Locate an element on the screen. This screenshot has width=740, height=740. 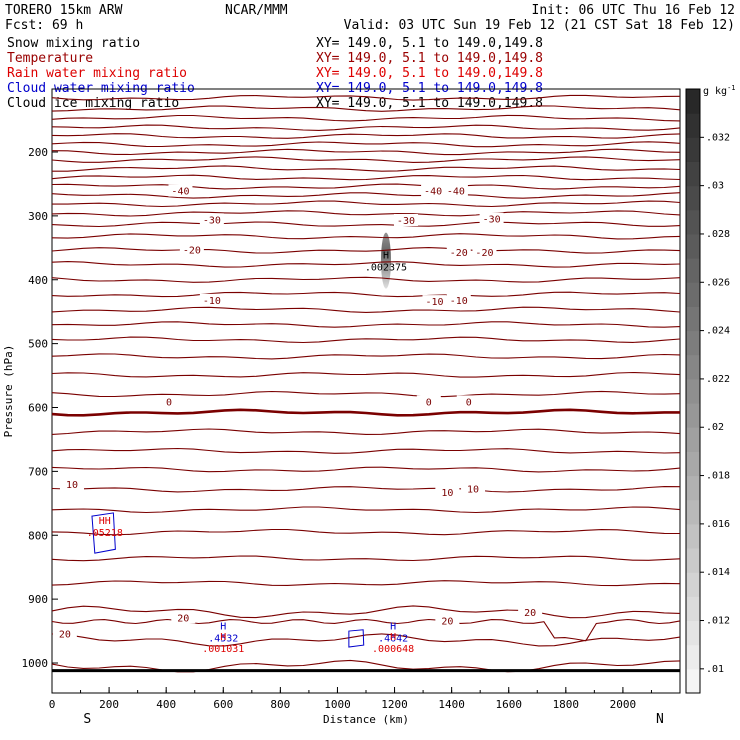
x-tick-label: 1600 is located at coordinates (508, 704).